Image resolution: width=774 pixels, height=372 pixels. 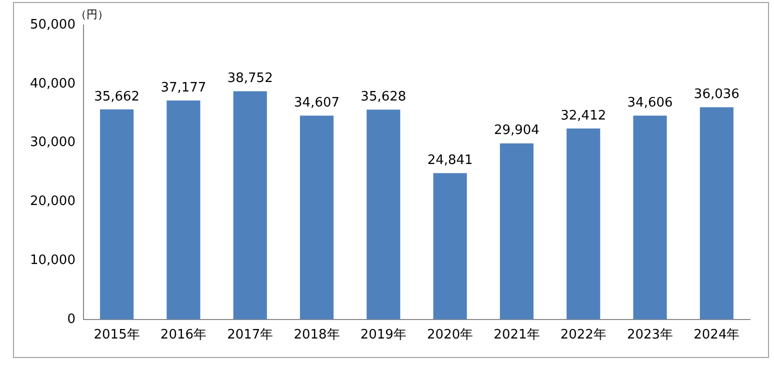 I want to click on y-tick-label: 40,000, so click(x=53, y=84).